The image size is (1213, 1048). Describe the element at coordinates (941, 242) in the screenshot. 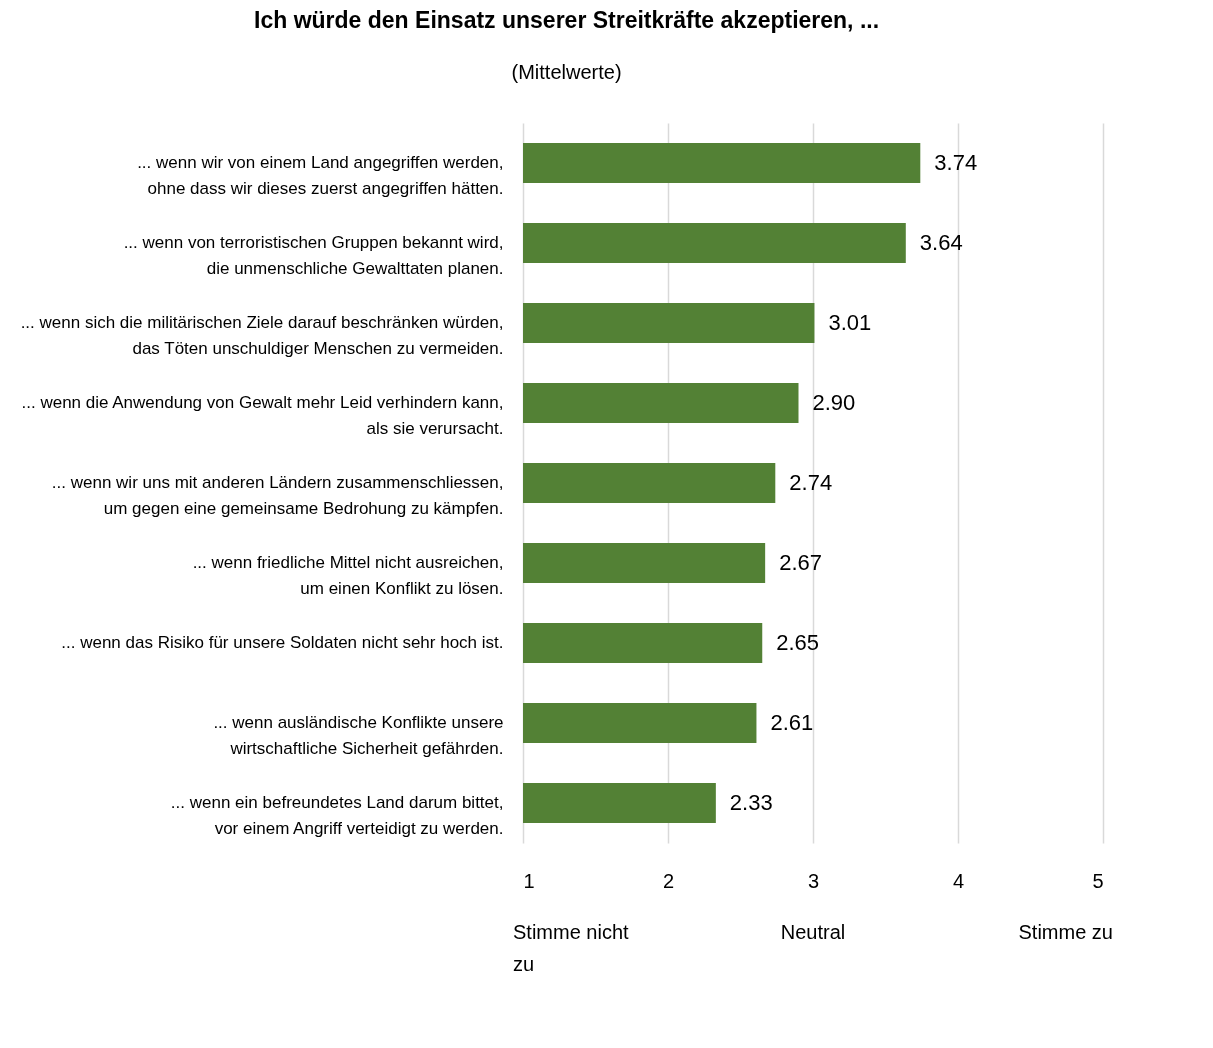

I see `data-label: 3.64` at that location.